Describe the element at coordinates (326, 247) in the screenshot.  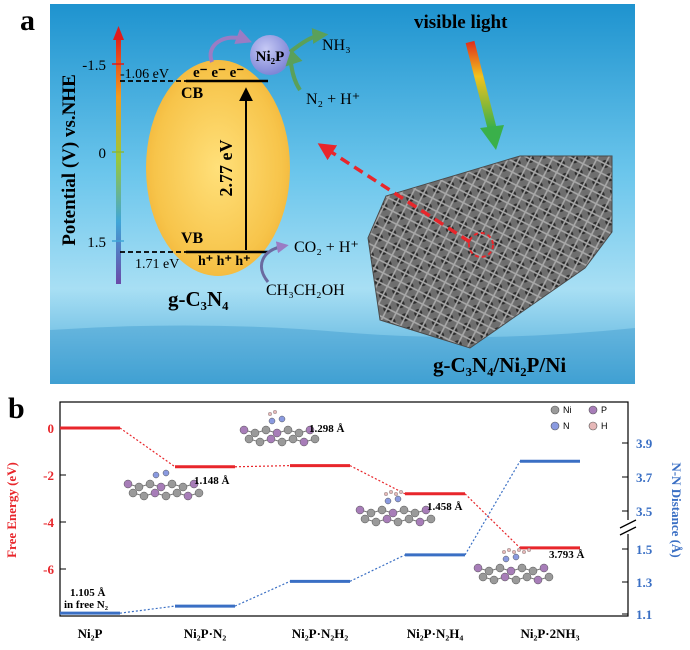
I see `co2-h-label: CO₂ + H⁺` at that location.